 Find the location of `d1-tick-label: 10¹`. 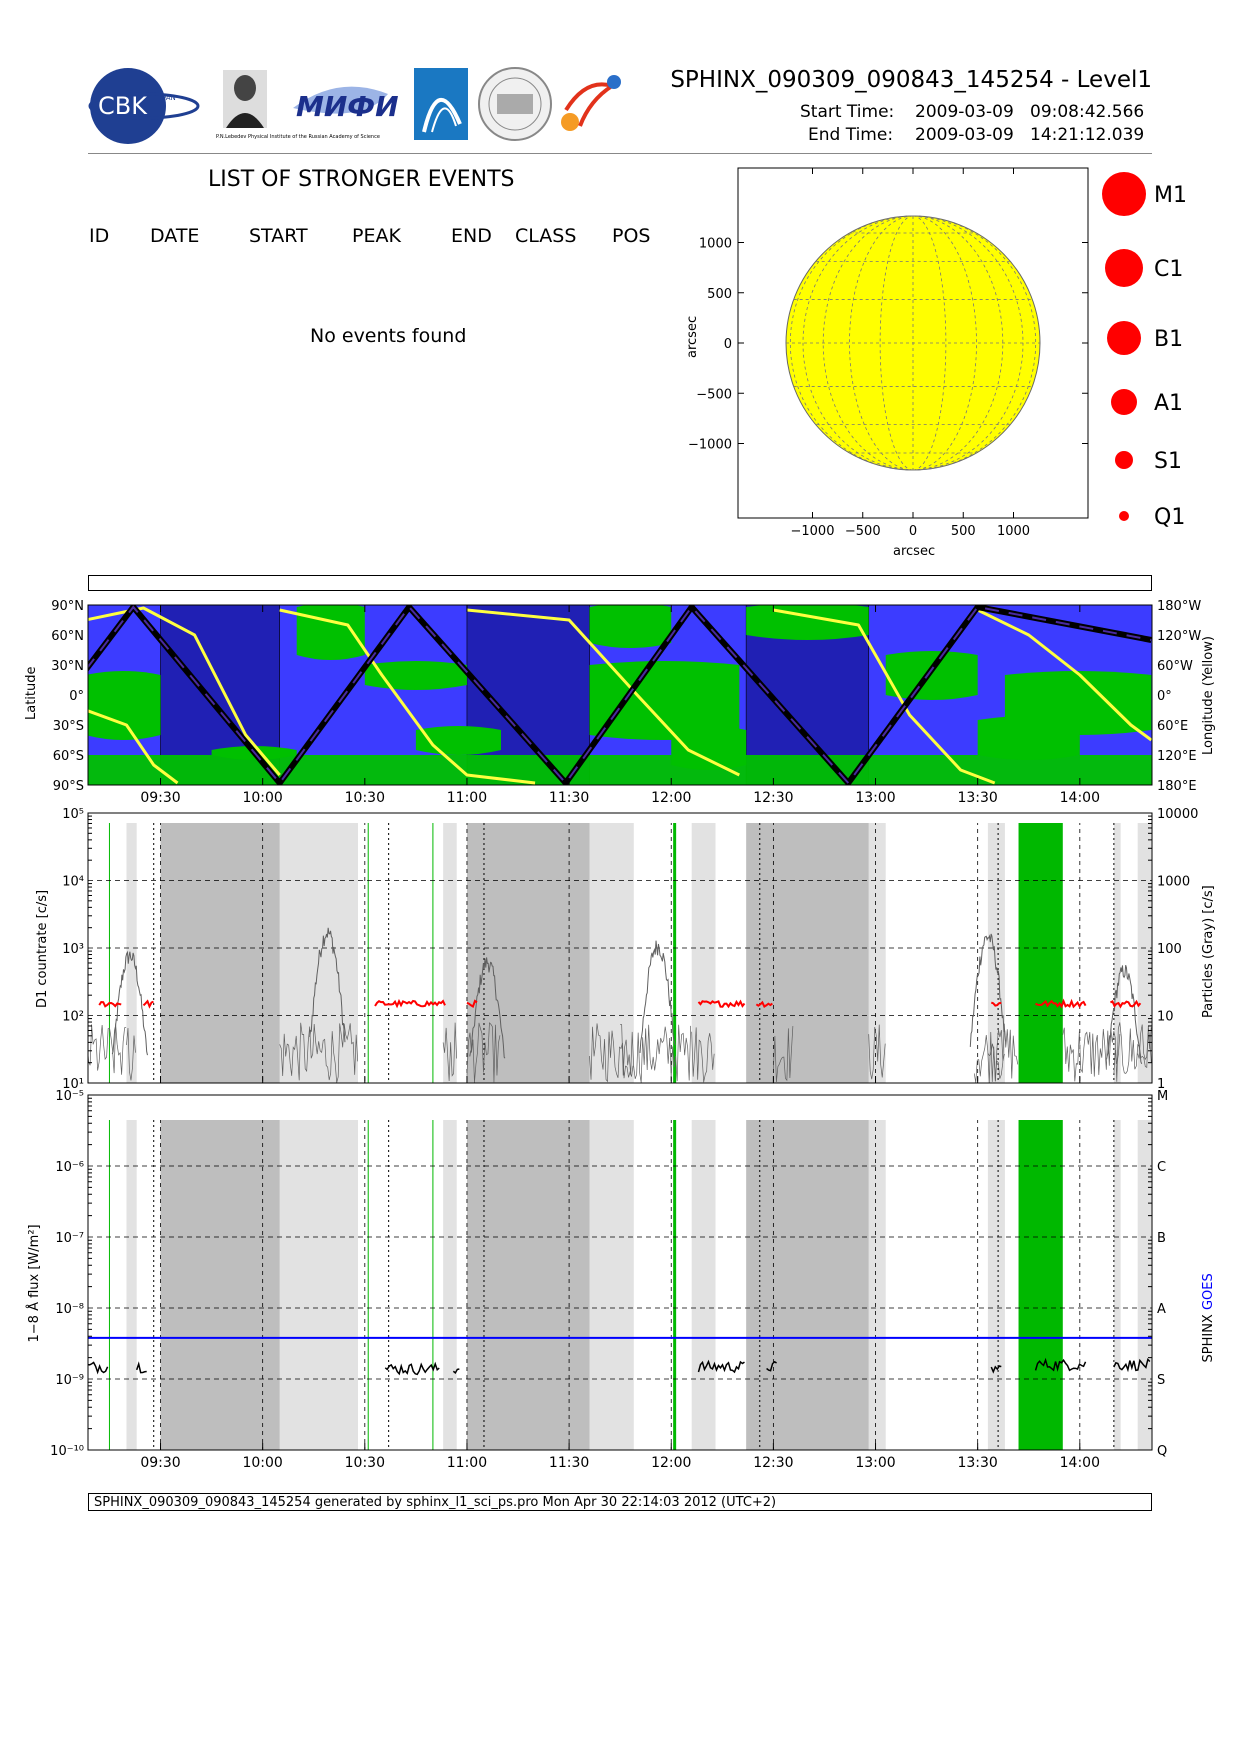

d1-tick-label: 10¹ is located at coordinates (73, 1084).